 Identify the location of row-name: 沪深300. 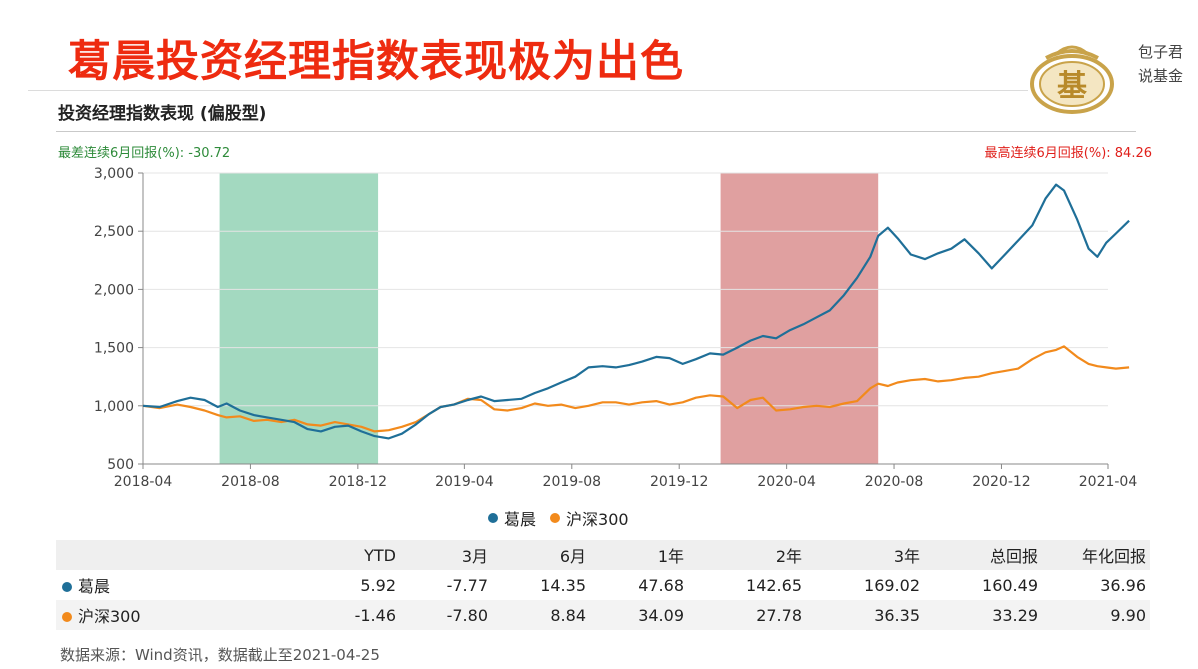
(109, 616).